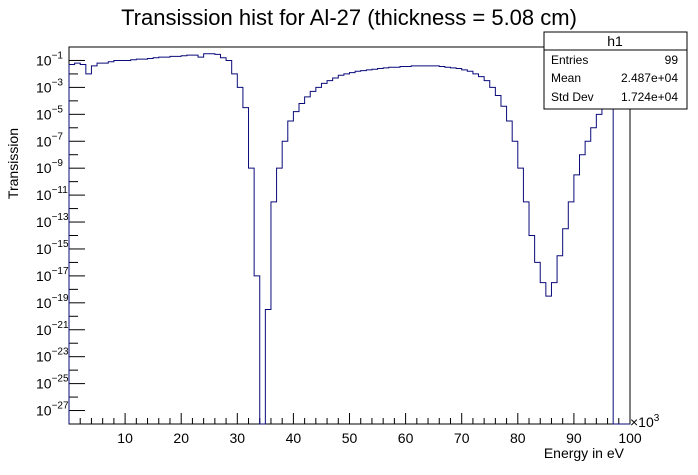 This screenshot has height=475, width=698. Describe the element at coordinates (462, 438) in the screenshot. I see `x-tick-label: 70` at that location.